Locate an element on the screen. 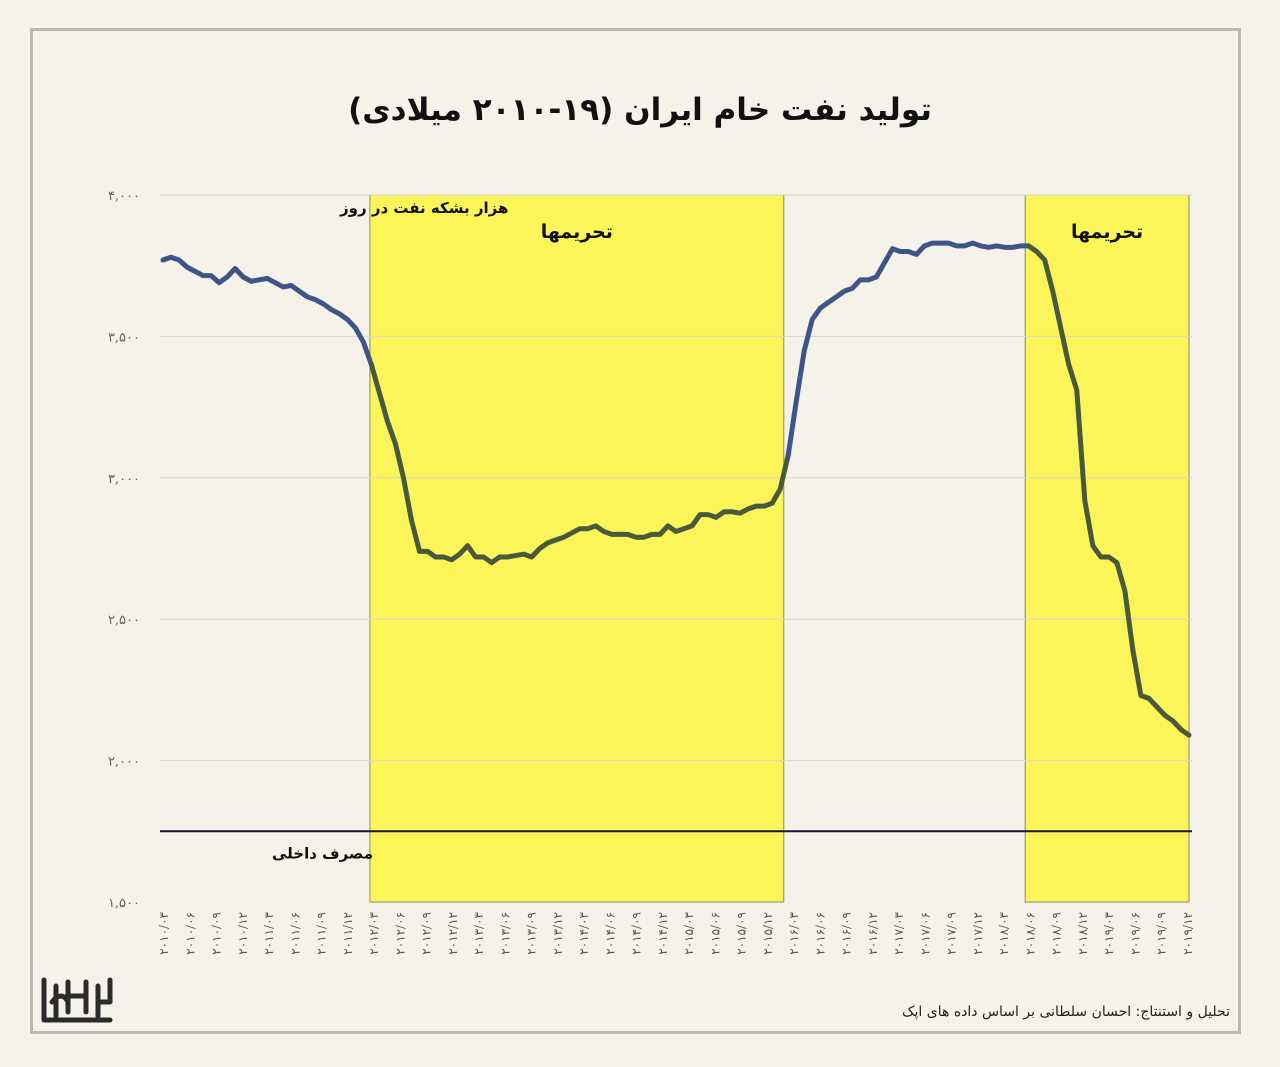  x-tick-label: ۲۰۱۷/۱۲ is located at coordinates (978, 933).